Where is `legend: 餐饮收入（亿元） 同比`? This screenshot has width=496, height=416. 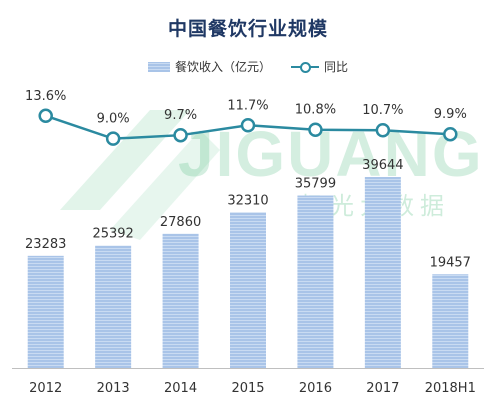
legend: 餐饮收入（亿元） 同比 is located at coordinates (248, 66).